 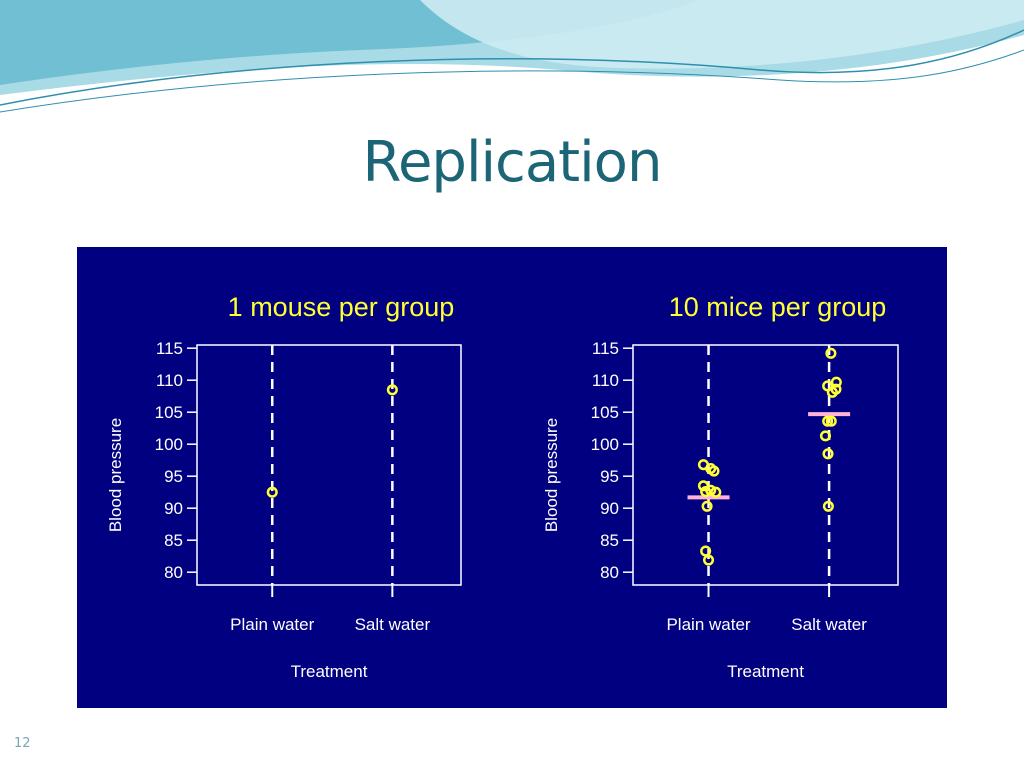 I want to click on slide-number: 12, so click(x=22, y=743).